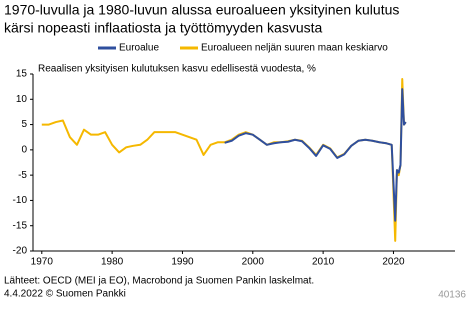  What do you see at coordinates (20, 251) in the screenshot?
I see `y-tick-label: -20` at bounding box center [20, 251].